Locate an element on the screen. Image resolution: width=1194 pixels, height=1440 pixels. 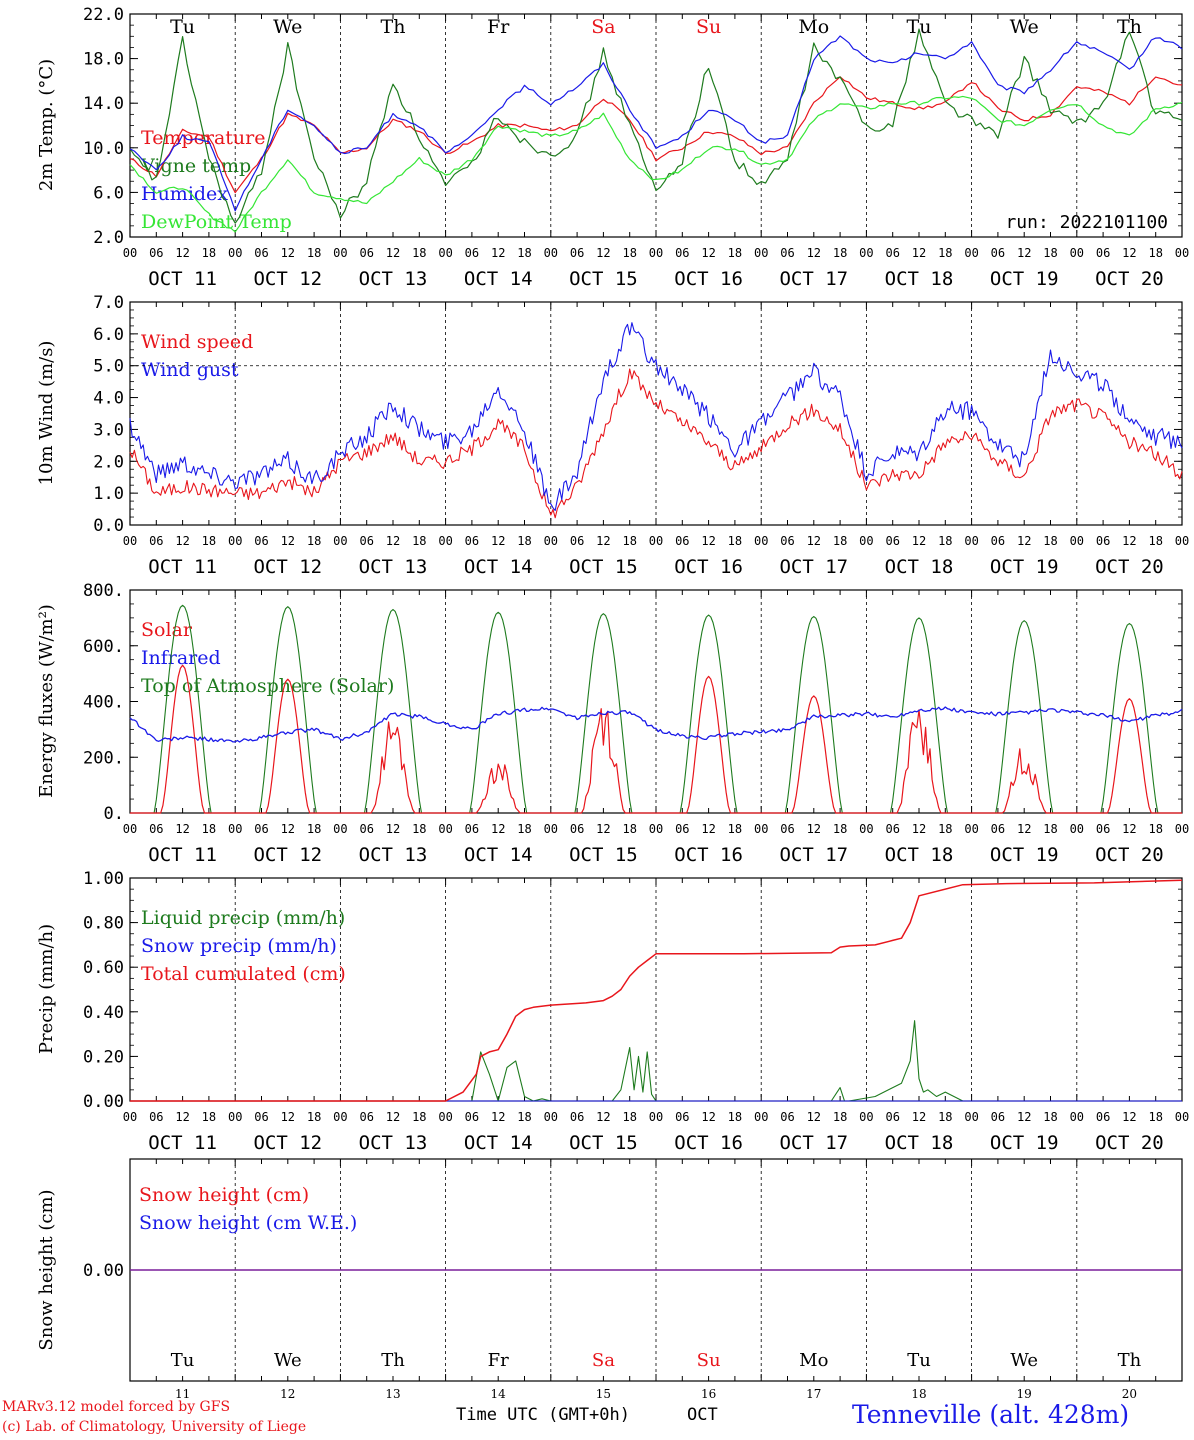
legend-entry: Temperature is located at coordinates (203, 138).